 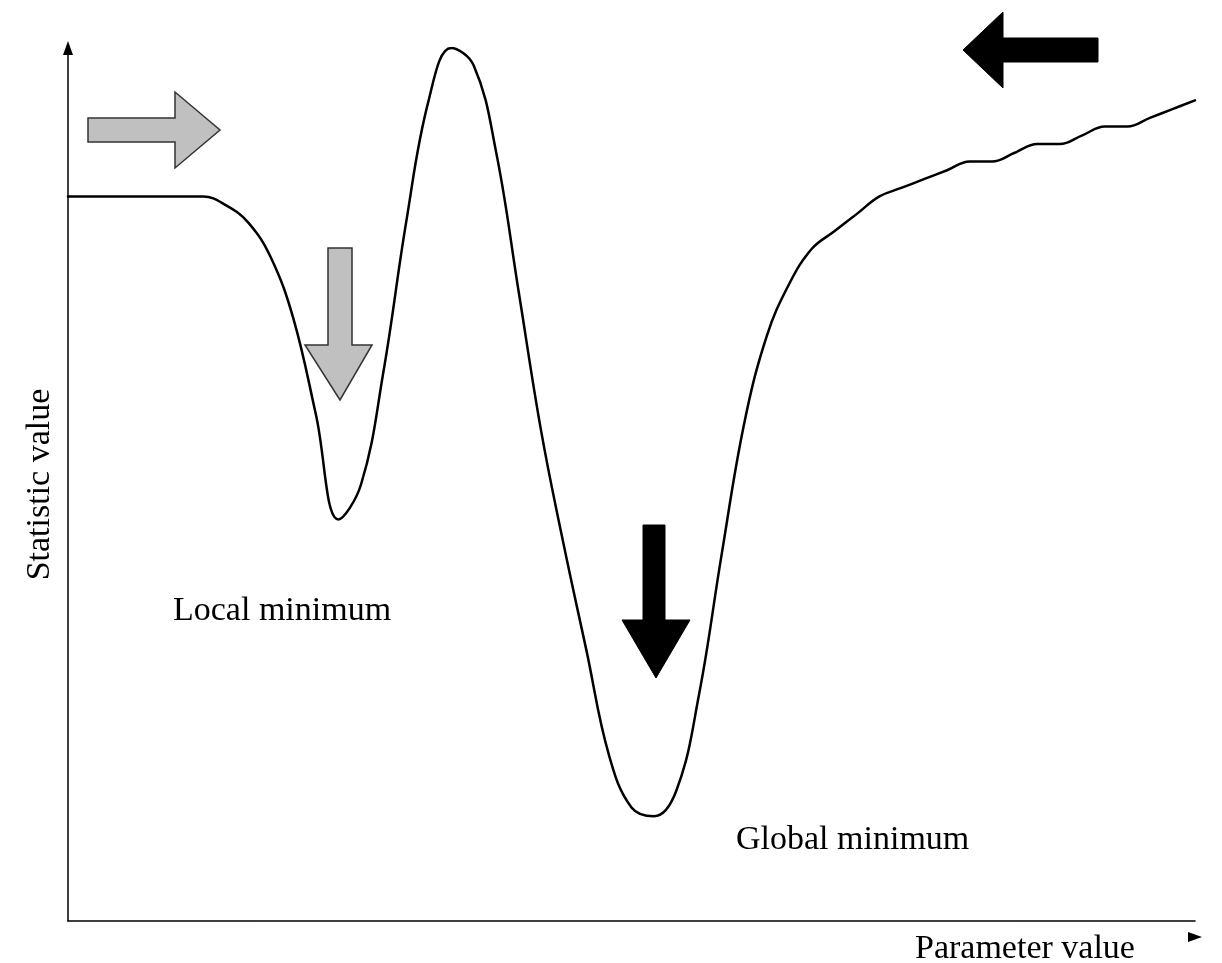 What do you see at coordinates (853, 837) in the screenshot?
I see `annotation: Global minimum` at bounding box center [853, 837].